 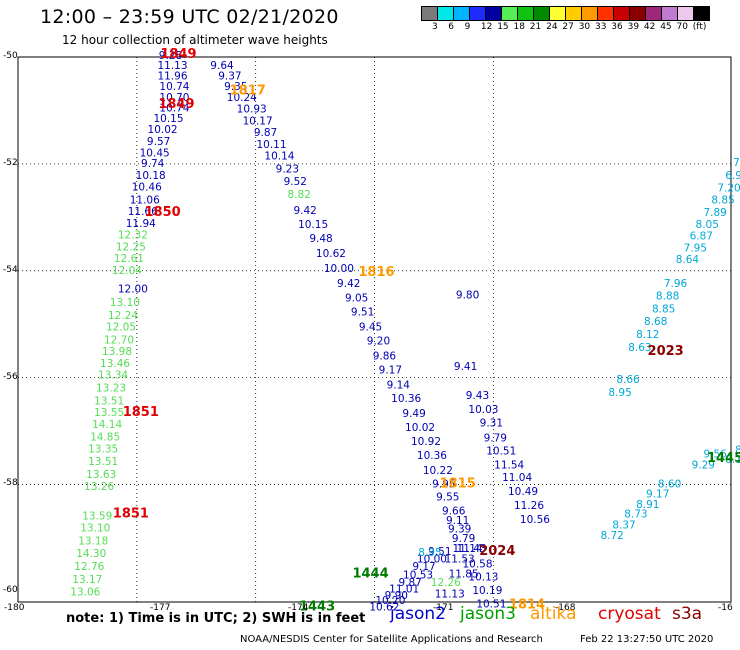 I want to click on swh-value: 9.87, so click(x=409, y=583).